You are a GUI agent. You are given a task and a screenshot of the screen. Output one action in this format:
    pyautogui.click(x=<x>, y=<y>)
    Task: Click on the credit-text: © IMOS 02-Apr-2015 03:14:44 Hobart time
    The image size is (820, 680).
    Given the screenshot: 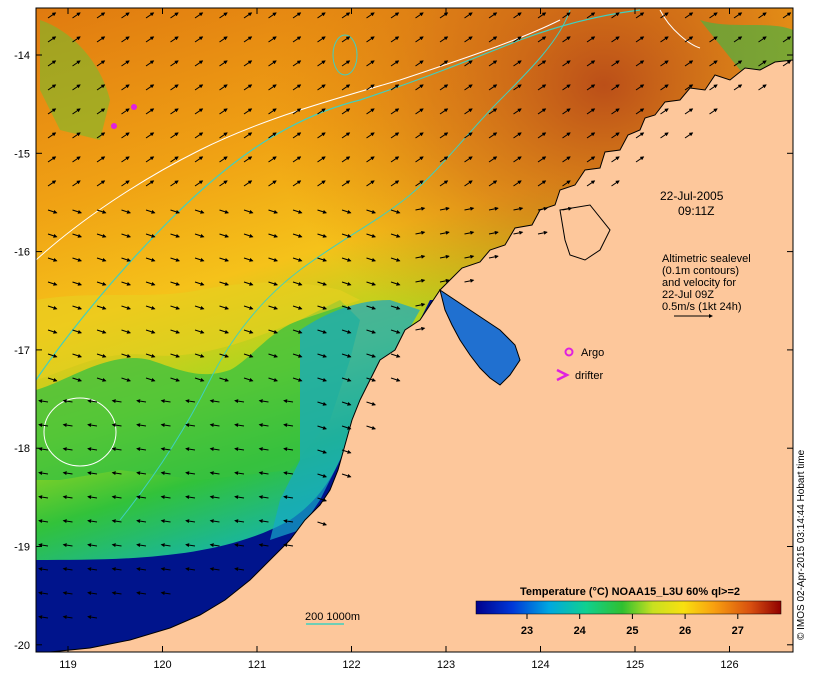 What is the action you would take?
    pyautogui.click(x=801, y=544)
    